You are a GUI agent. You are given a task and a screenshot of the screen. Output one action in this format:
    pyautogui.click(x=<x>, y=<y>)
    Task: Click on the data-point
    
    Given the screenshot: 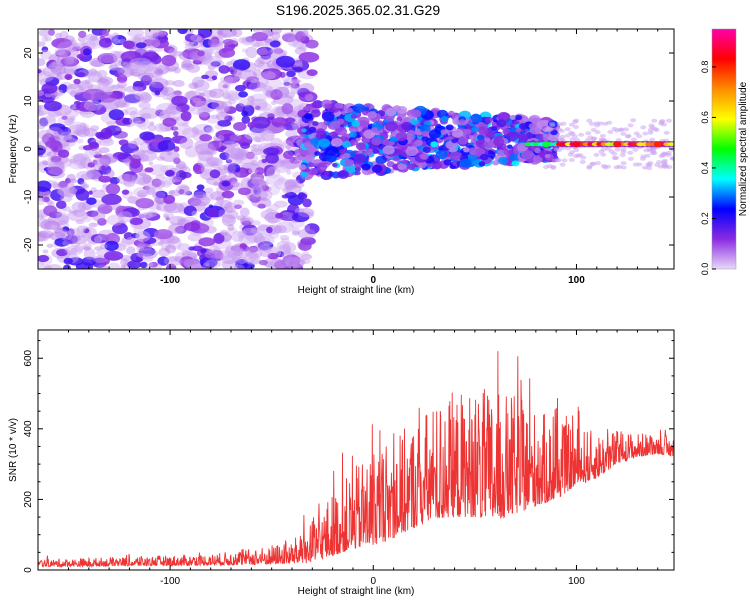 What is the action you would take?
    pyautogui.click(x=352, y=134)
    